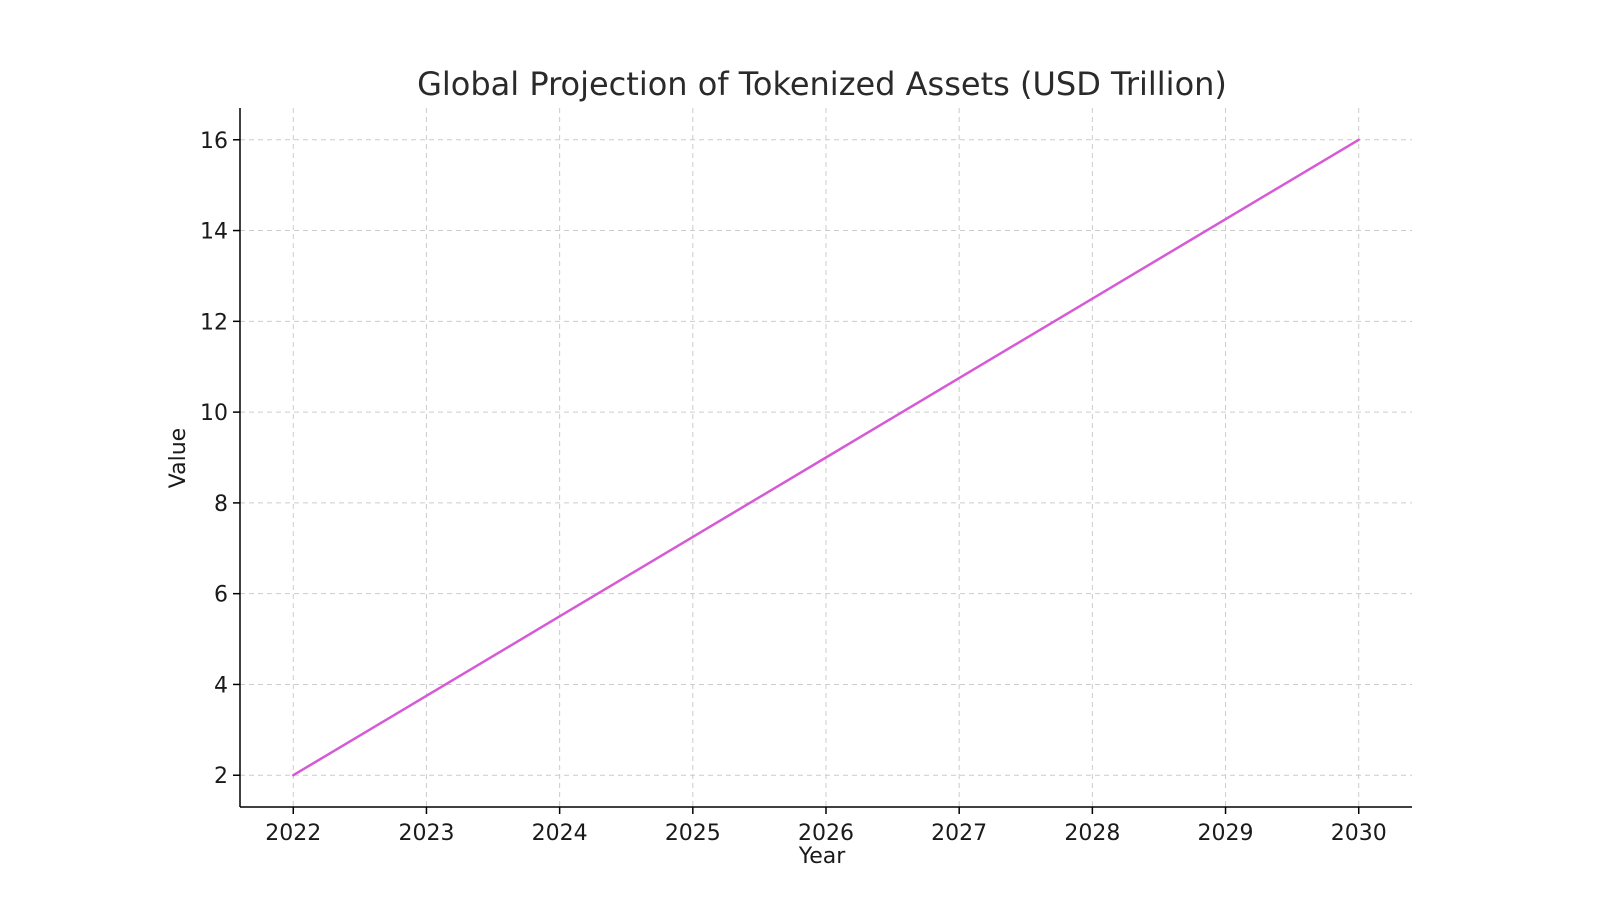 This screenshot has height=900, width=1600. Describe the element at coordinates (826, 833) in the screenshot. I see `x-tick-label: 2026` at that location.